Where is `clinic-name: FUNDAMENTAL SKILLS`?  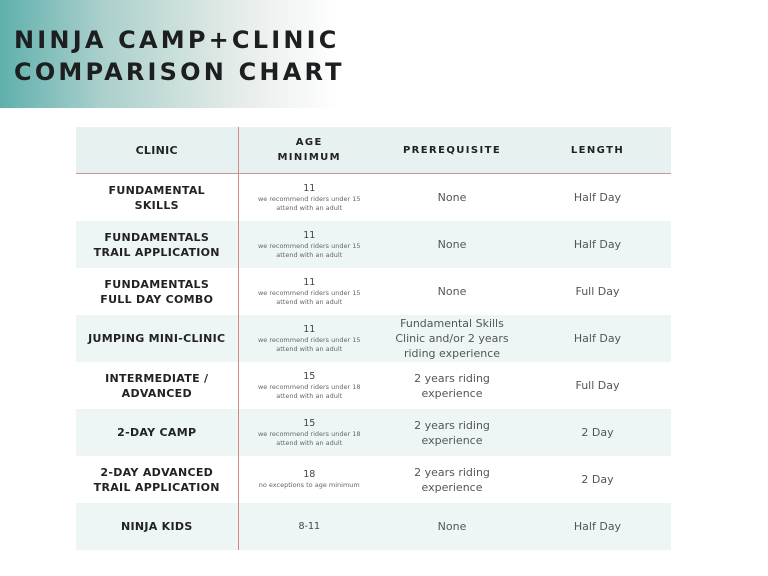 clinic-name: FUNDAMENTAL SKILLS is located at coordinates (157, 197).